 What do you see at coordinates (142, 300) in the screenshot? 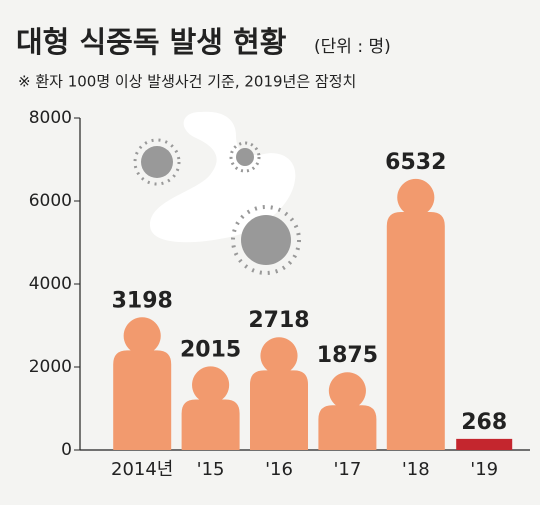
I see `value-label: 3198` at bounding box center [142, 300].